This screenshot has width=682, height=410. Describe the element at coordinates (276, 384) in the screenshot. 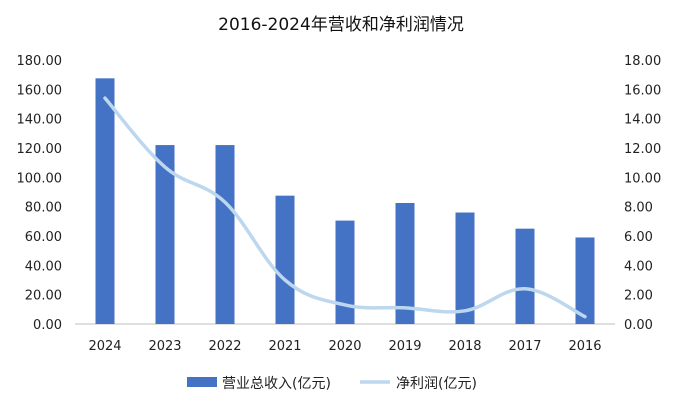

I see `legend-label-revenue: 营业总收入(亿元)` at that location.